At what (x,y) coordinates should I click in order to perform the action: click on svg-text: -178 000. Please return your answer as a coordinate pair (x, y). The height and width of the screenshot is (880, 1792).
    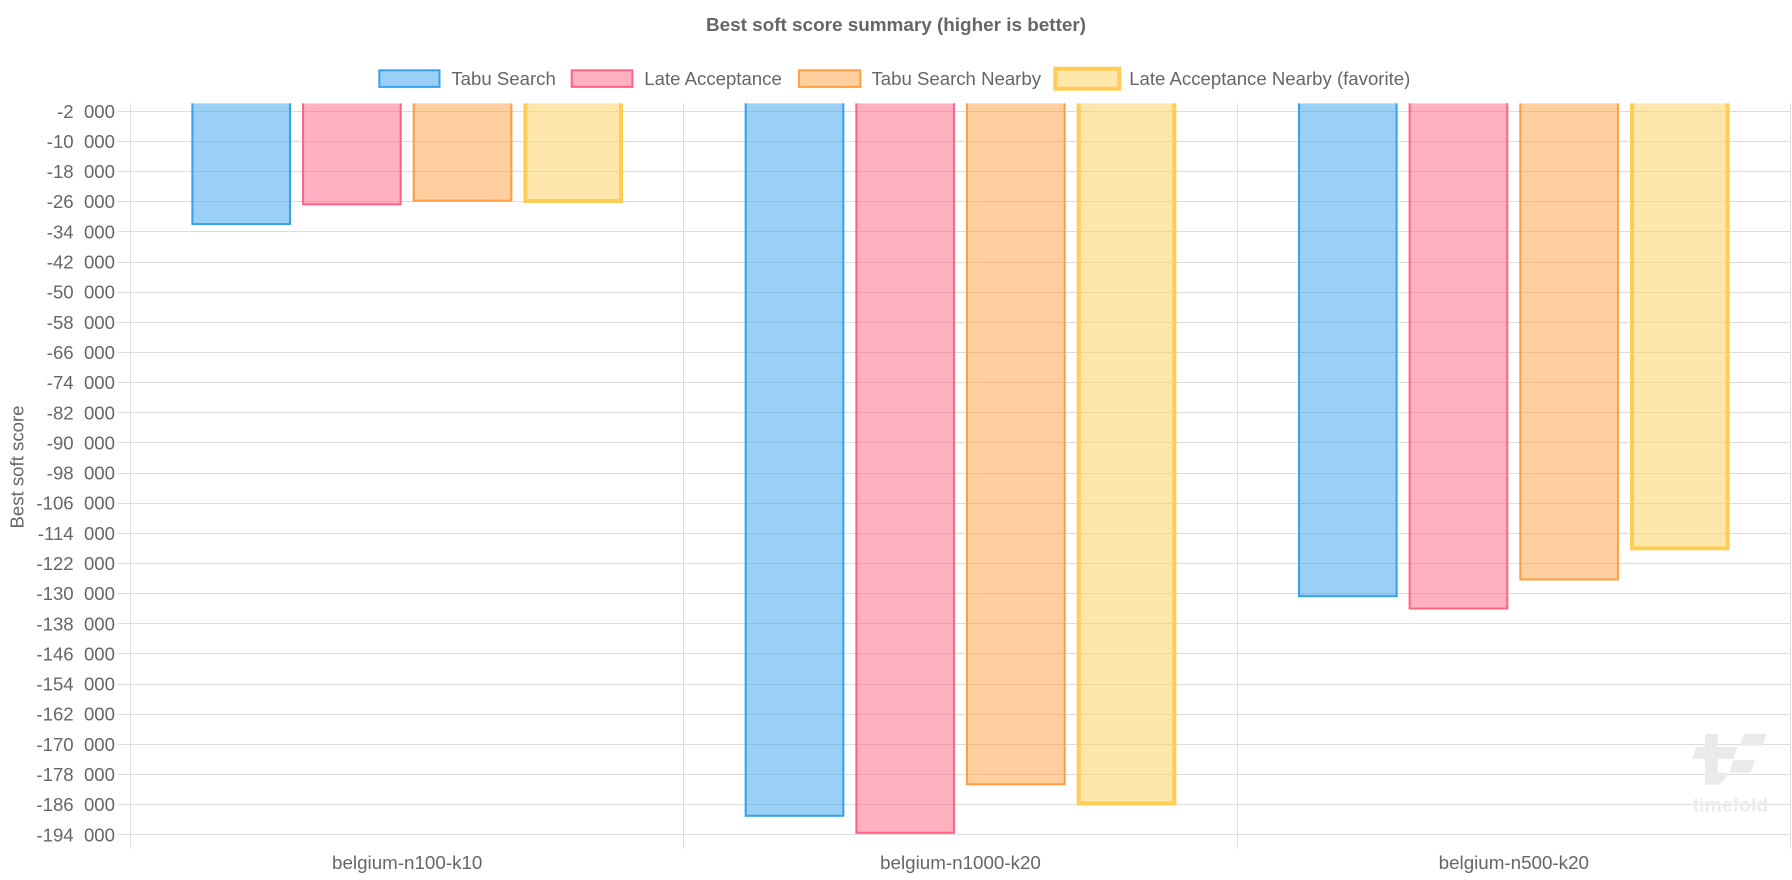
    Looking at the image, I should click on (75, 774).